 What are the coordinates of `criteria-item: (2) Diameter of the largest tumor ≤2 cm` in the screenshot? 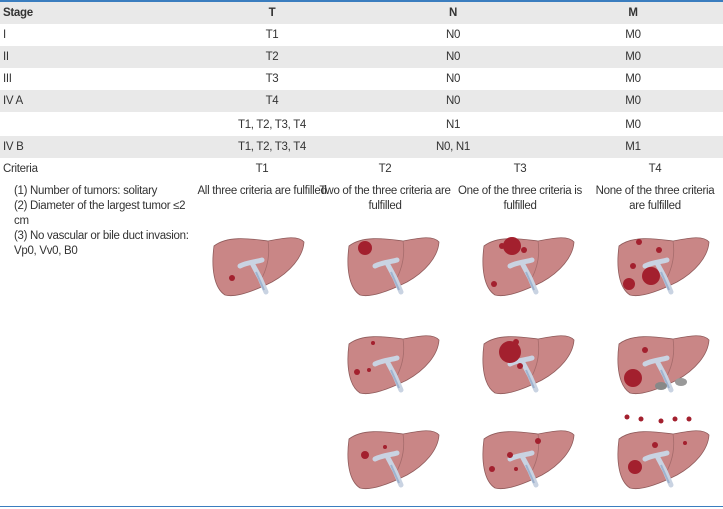 It's located at (100, 213).